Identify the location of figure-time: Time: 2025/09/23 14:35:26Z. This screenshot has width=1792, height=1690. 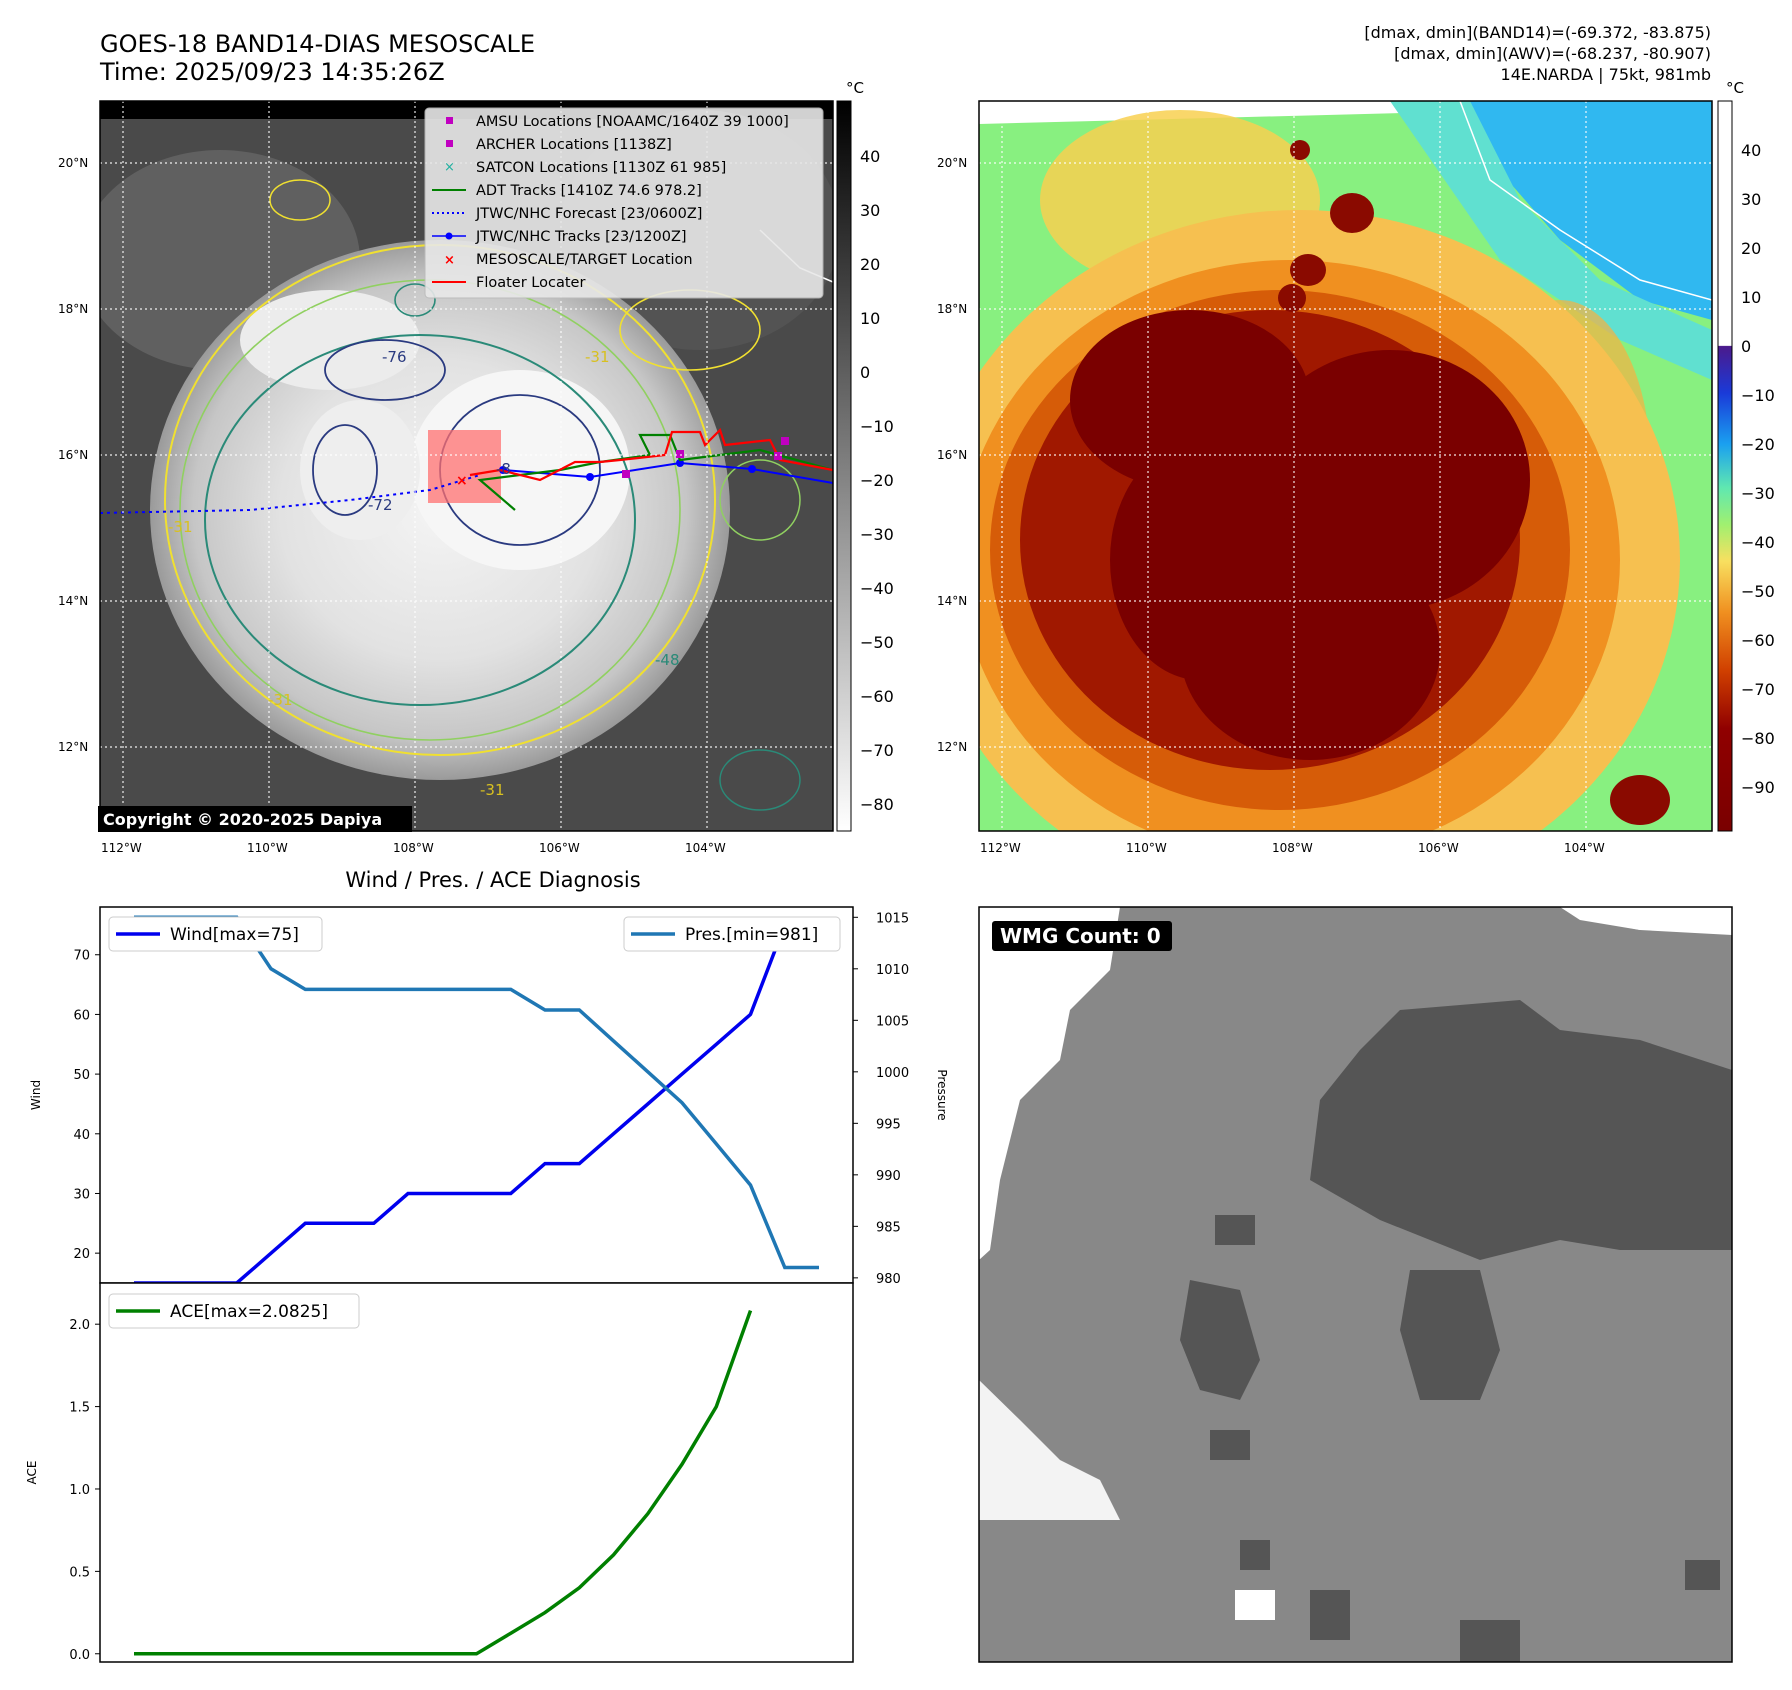
(272, 72).